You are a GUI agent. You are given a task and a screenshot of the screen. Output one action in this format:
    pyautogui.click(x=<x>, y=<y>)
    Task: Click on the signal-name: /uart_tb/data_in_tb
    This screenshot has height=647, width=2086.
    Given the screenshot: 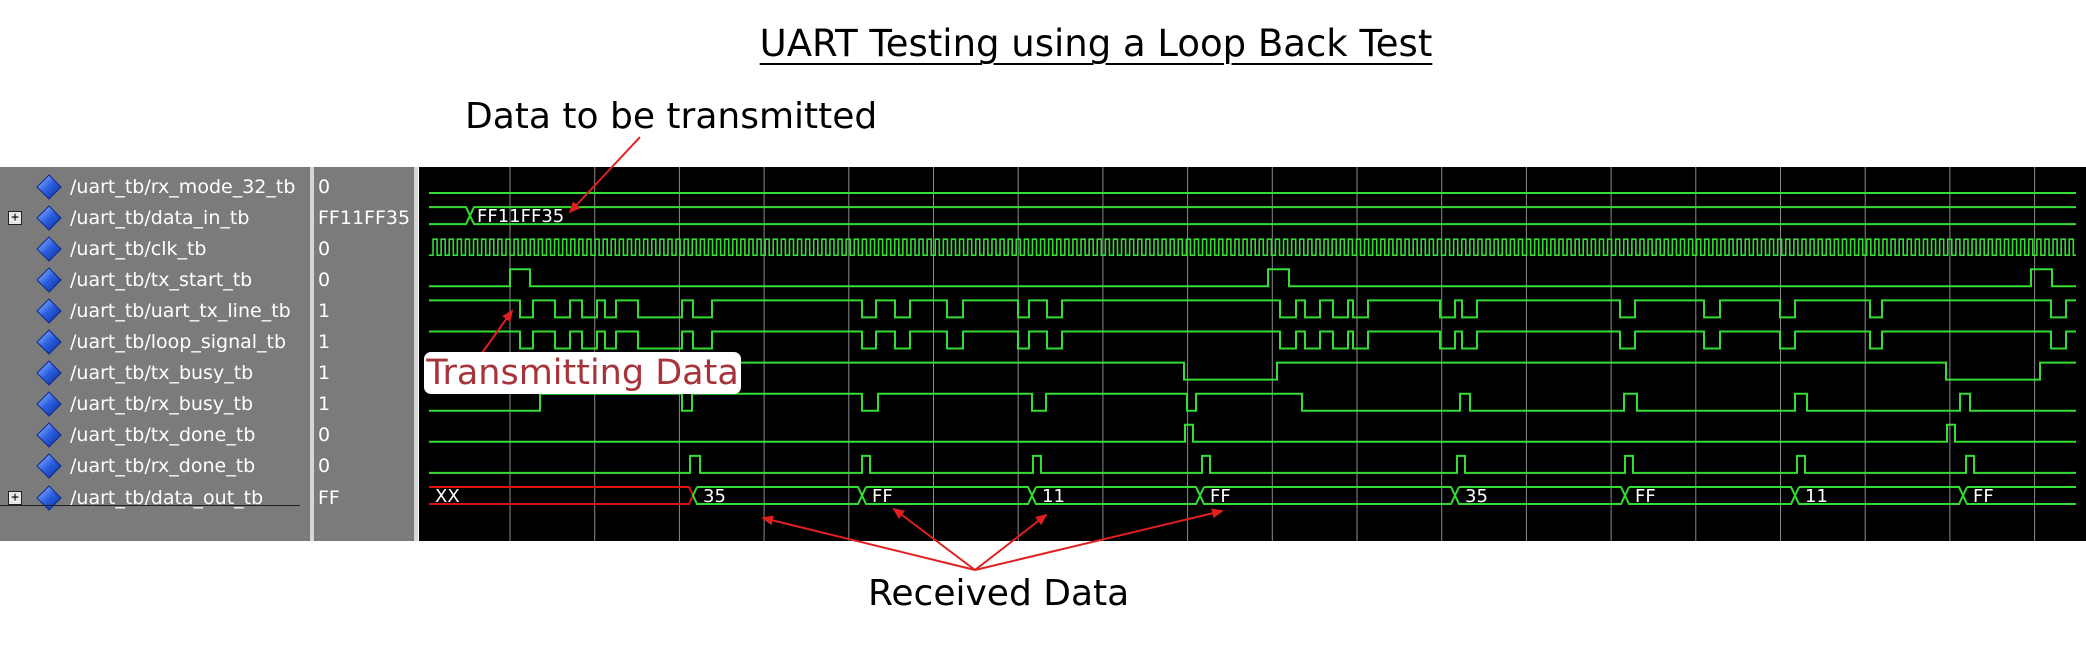 What is the action you would take?
    pyautogui.click(x=160, y=217)
    